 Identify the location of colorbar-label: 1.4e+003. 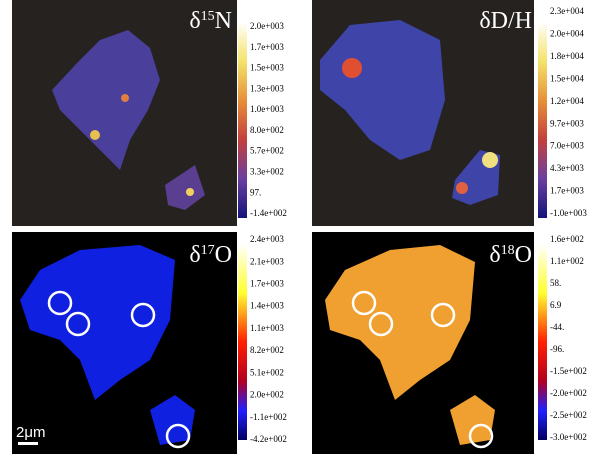
(267, 306).